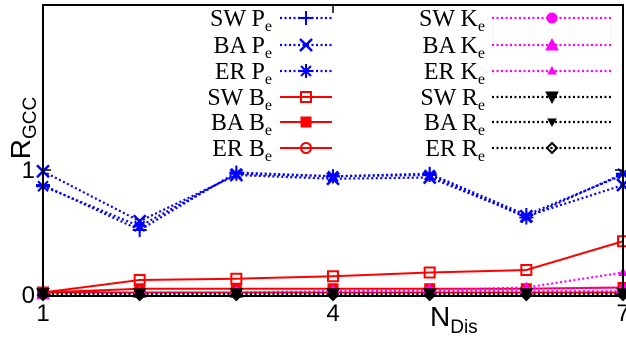 This screenshot has height=338, width=626. What do you see at coordinates (452, 20) in the screenshot?
I see `legend-label: SW Ke` at bounding box center [452, 20].